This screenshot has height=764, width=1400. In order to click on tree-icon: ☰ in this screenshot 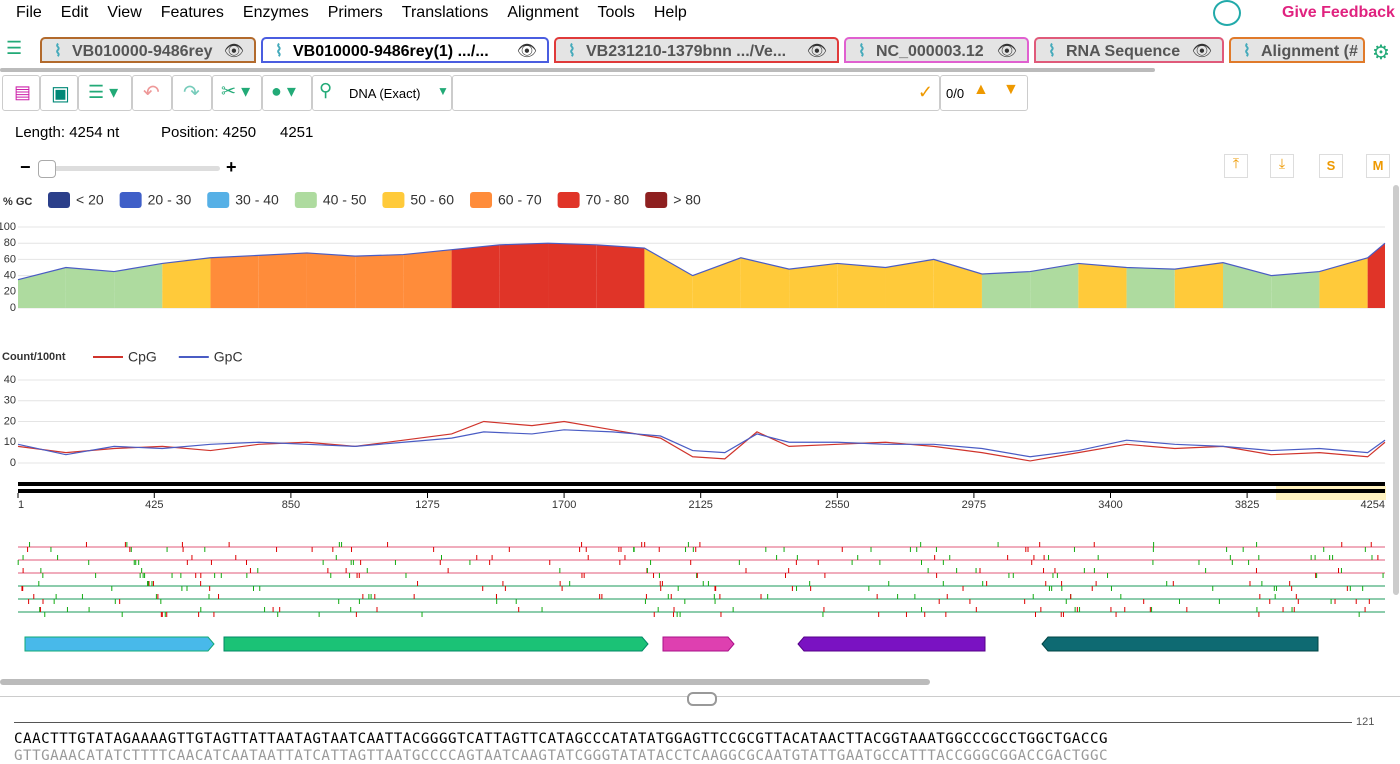, I will do `click(14, 48)`.